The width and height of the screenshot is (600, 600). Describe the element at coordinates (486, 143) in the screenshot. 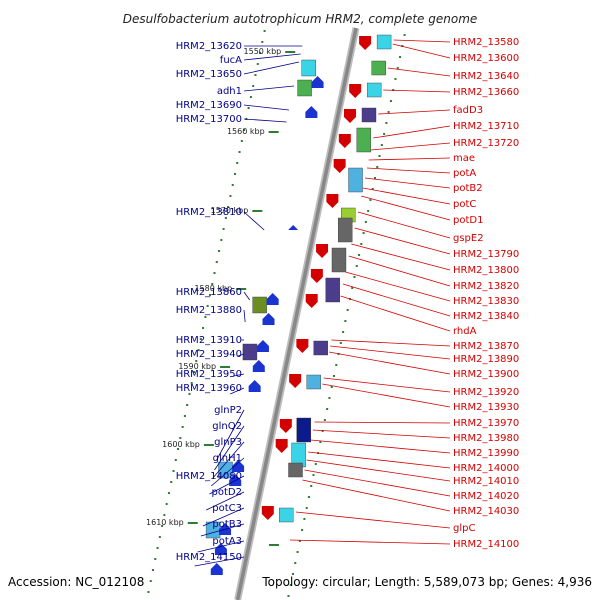

I see `right-gene-label: HRM2_13720` at that location.